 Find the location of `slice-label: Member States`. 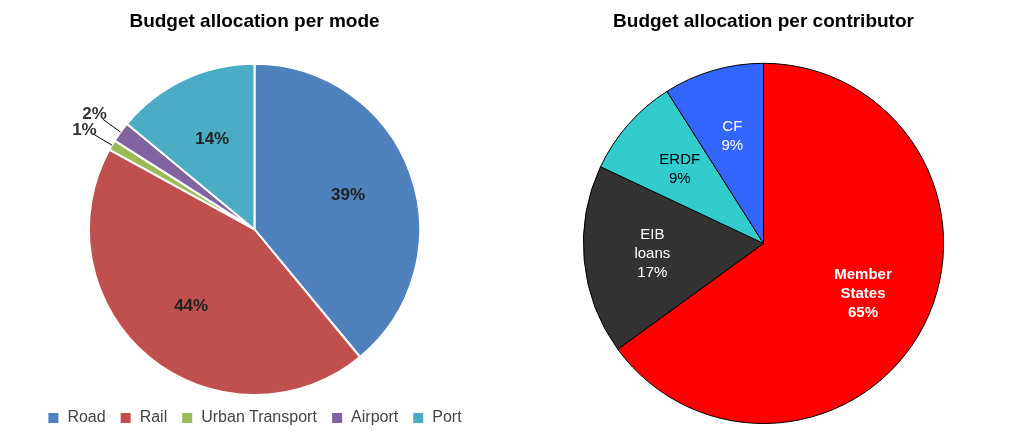

slice-label: Member States is located at coordinates (863, 283).